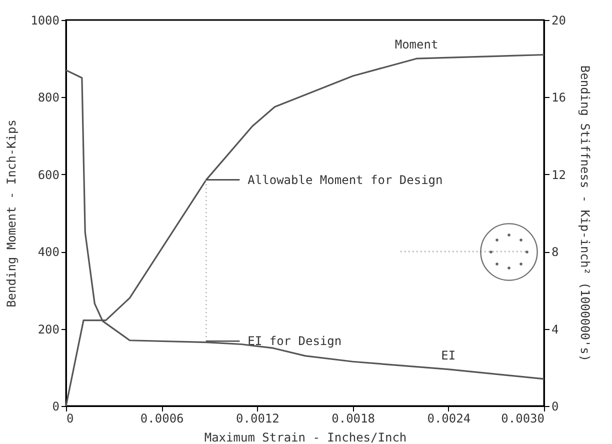 Image resolution: width=612 pixels, height=444 pixels. What do you see at coordinates (555, 252) in the screenshot?
I see `y2-tick-label: 8` at bounding box center [555, 252].